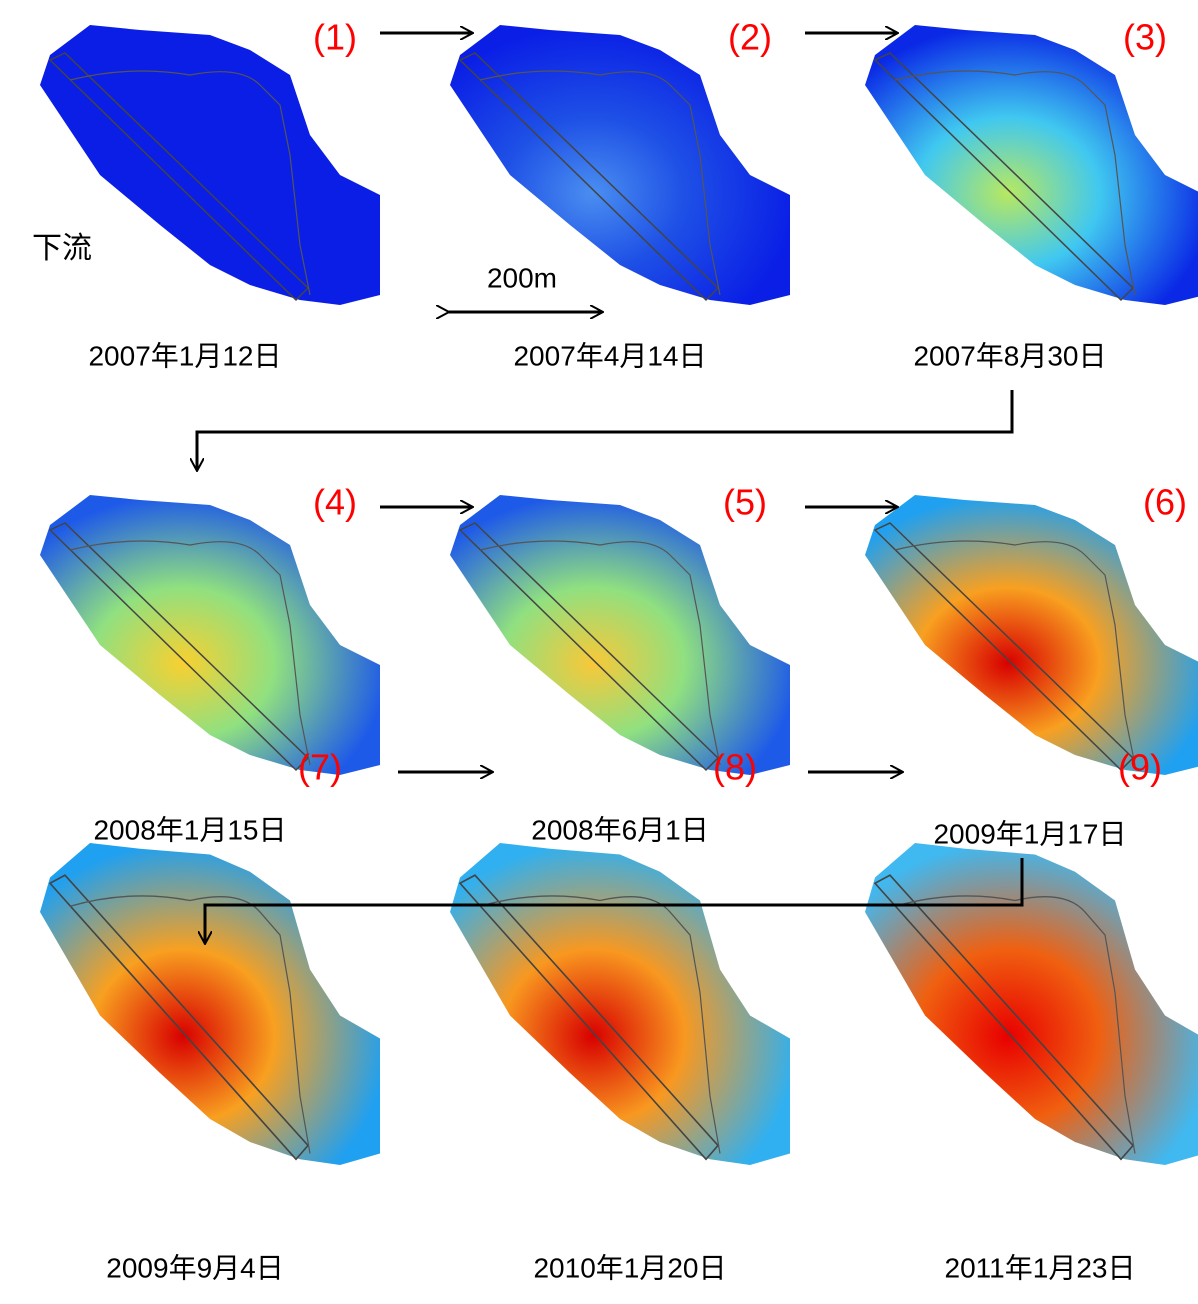 The height and width of the screenshot is (1304, 1198). What do you see at coordinates (194, 1267) in the screenshot?
I see `panel-date: 2009年9月4日` at bounding box center [194, 1267].